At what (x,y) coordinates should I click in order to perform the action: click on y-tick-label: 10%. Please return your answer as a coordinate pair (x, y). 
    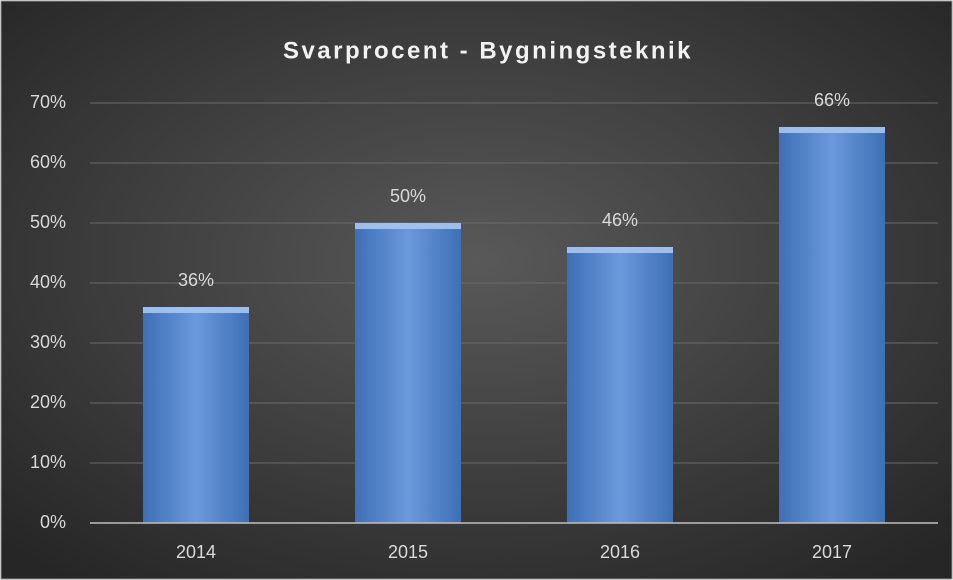
    Looking at the image, I should click on (48, 462).